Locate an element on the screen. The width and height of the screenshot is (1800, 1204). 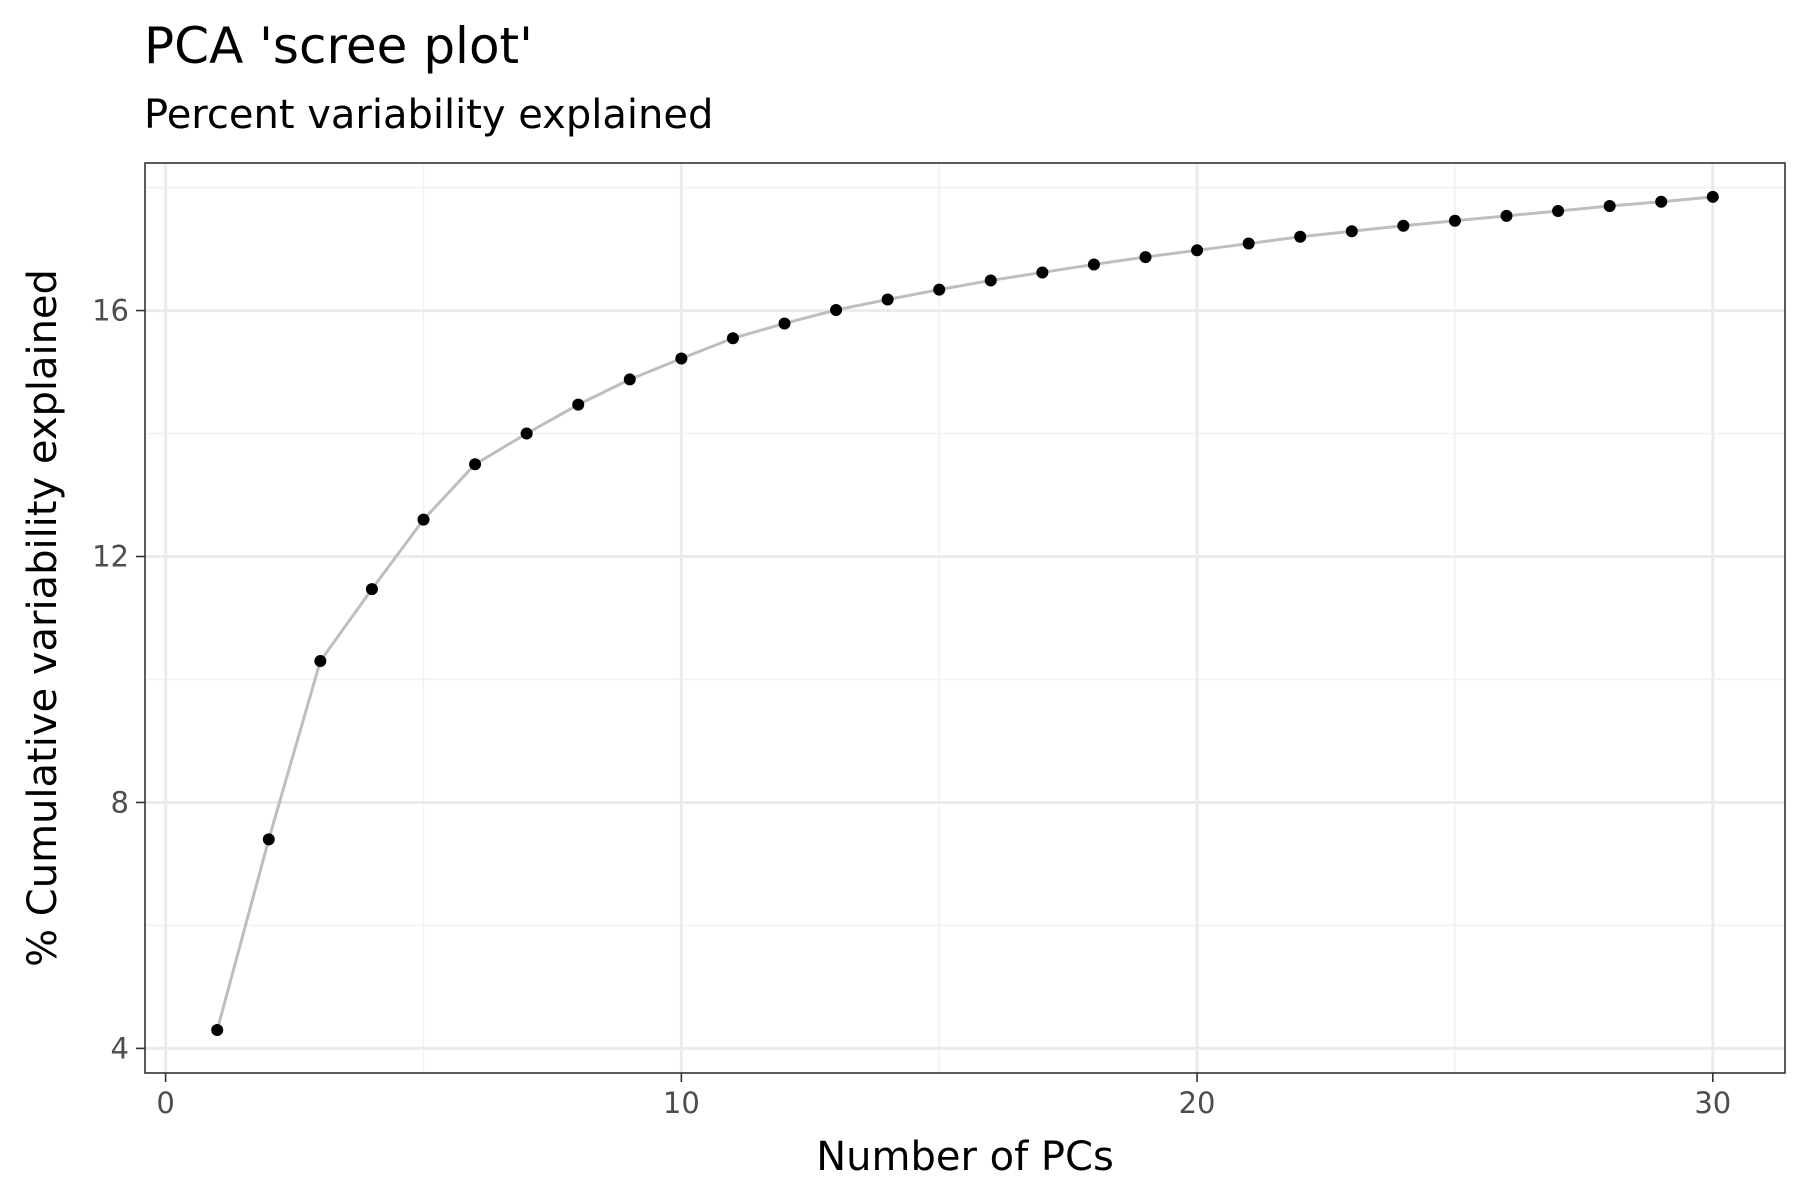
y-tick-label: 12 is located at coordinates (110, 557).